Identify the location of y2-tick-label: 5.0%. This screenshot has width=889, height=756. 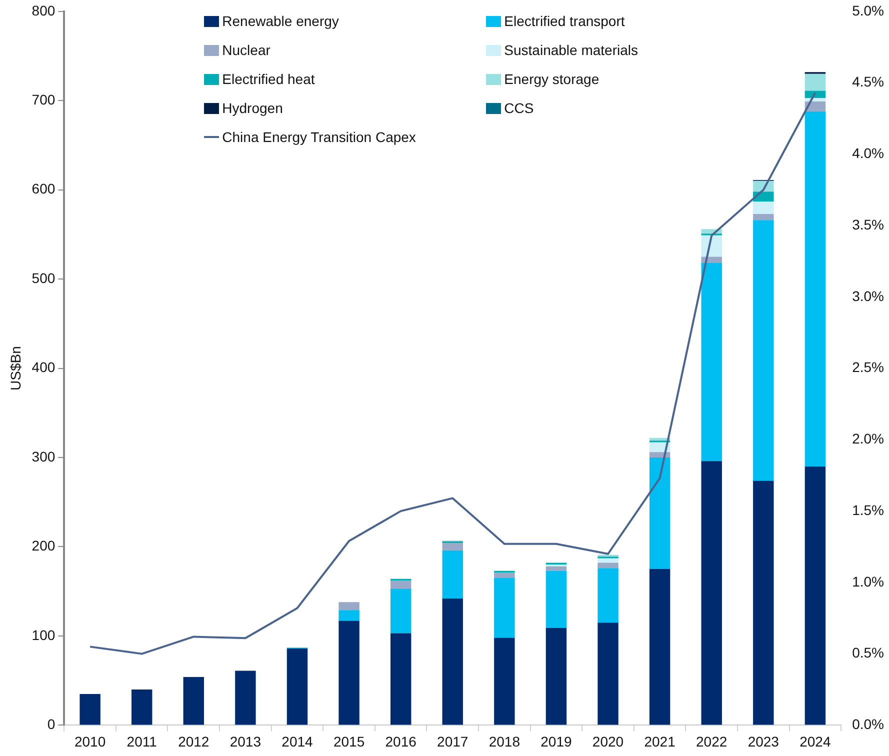
(868, 10).